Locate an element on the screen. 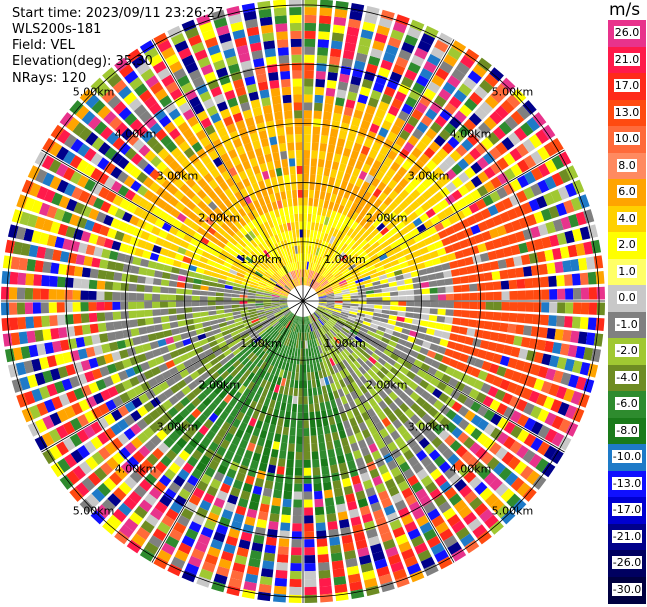 The height and width of the screenshot is (607, 647). colorbar-tick-label: 17.0 is located at coordinates (627, 86).